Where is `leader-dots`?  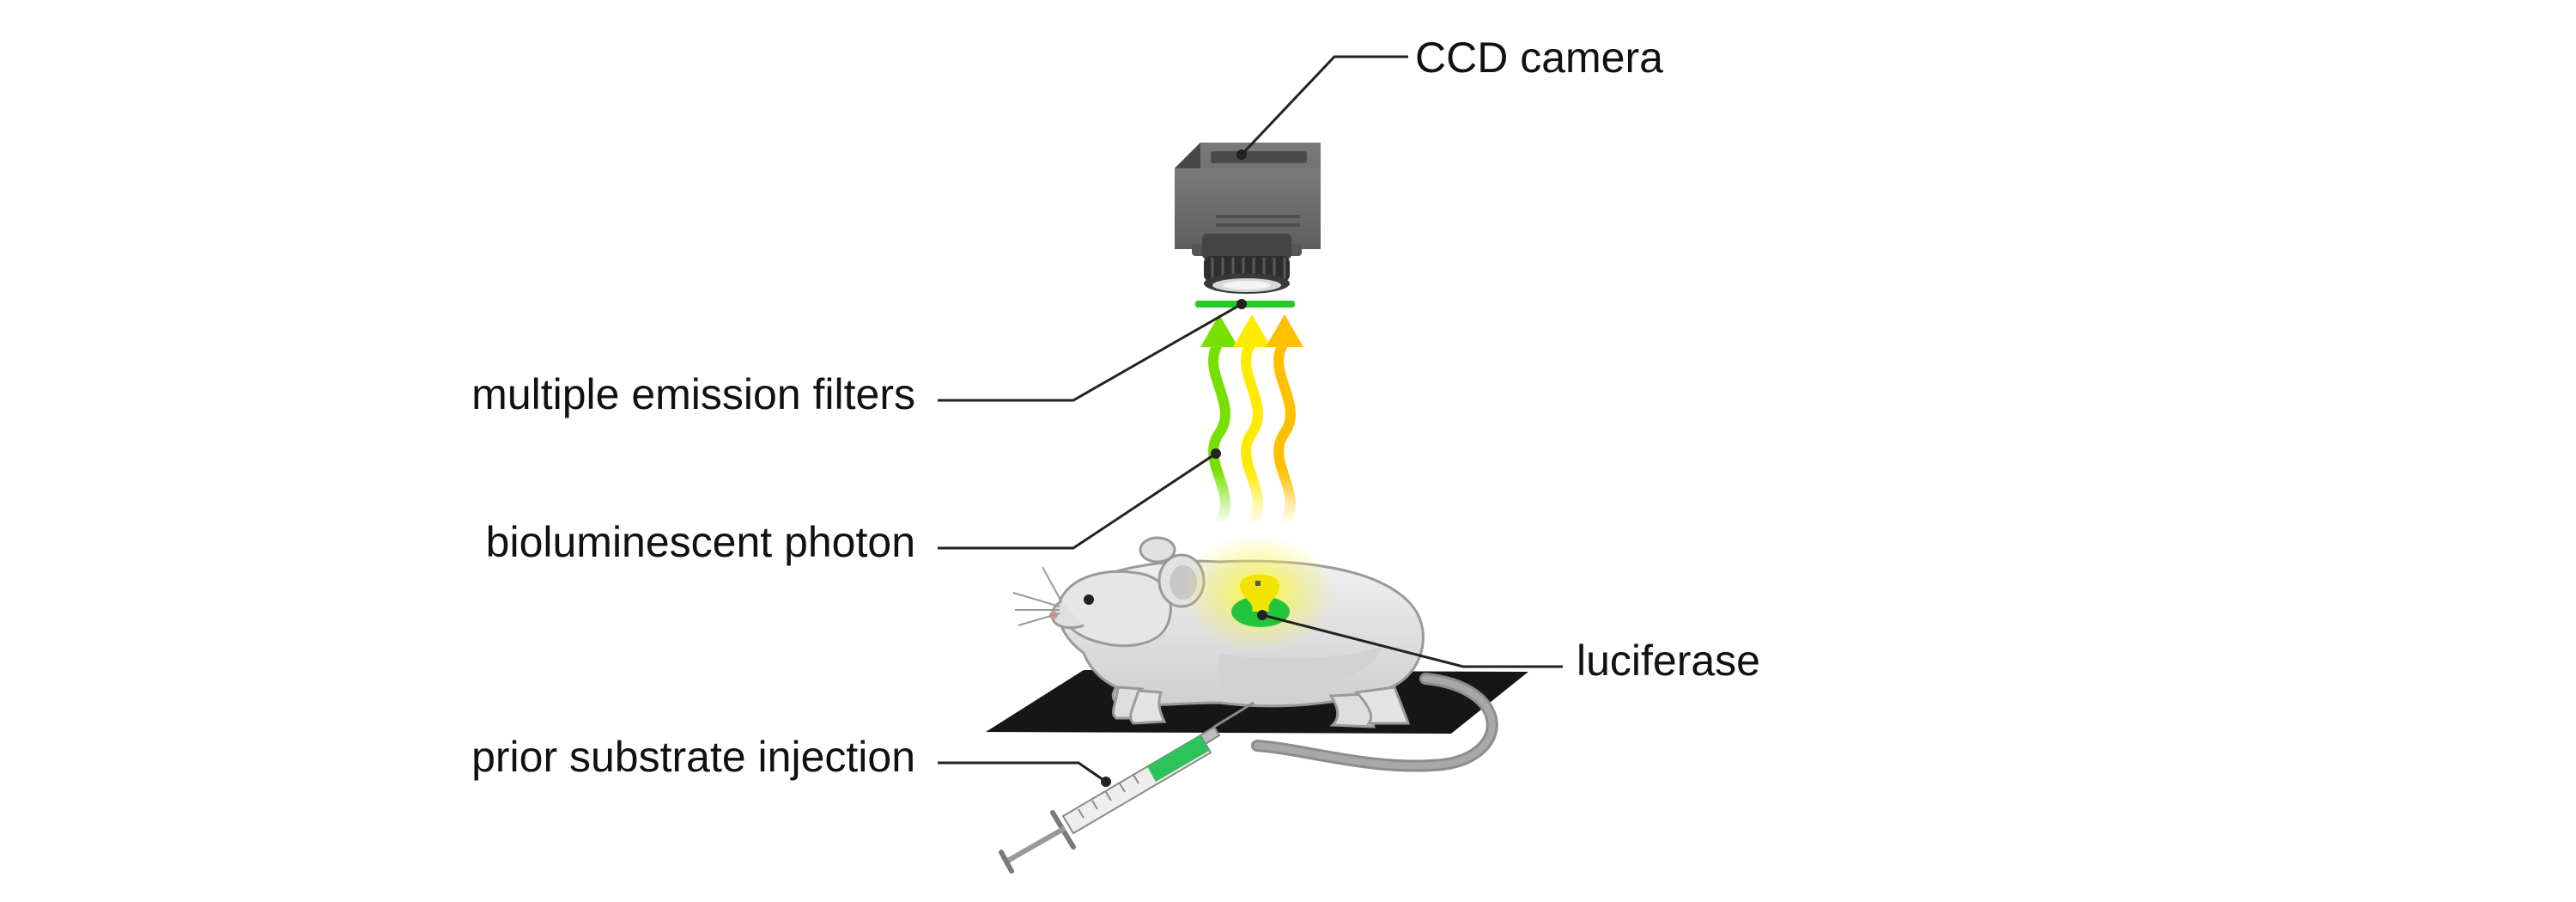 leader-dots is located at coordinates (1184, 468).